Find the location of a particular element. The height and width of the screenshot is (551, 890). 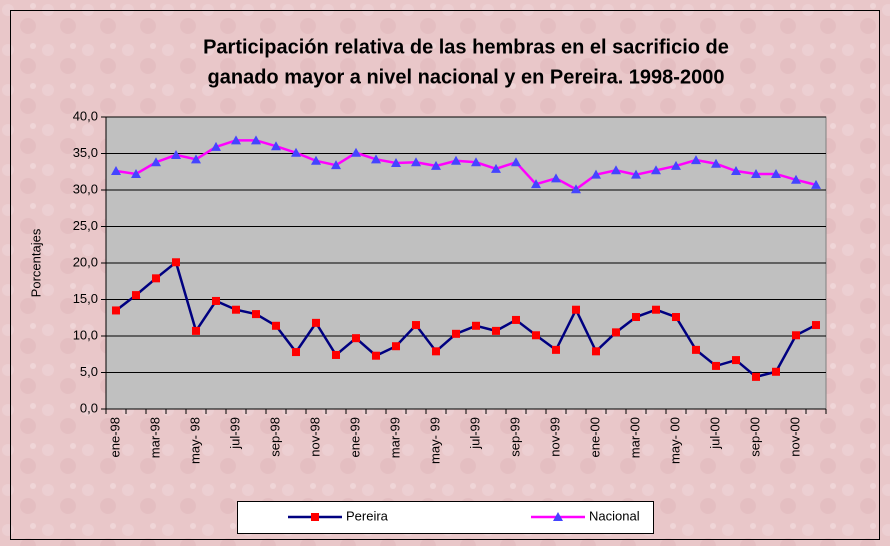

x-tick-label: sep-00 is located at coordinates (754, 437).